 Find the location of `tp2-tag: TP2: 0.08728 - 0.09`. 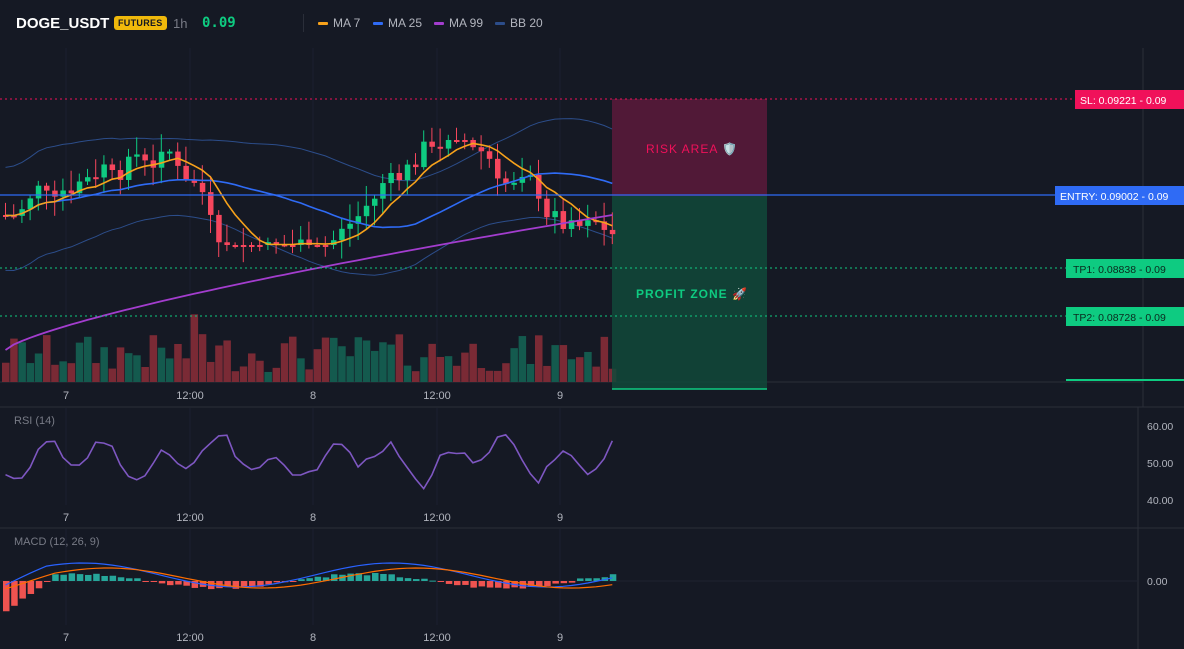

tp2-tag: TP2: 0.08728 - 0.09 is located at coordinates (1125, 316).